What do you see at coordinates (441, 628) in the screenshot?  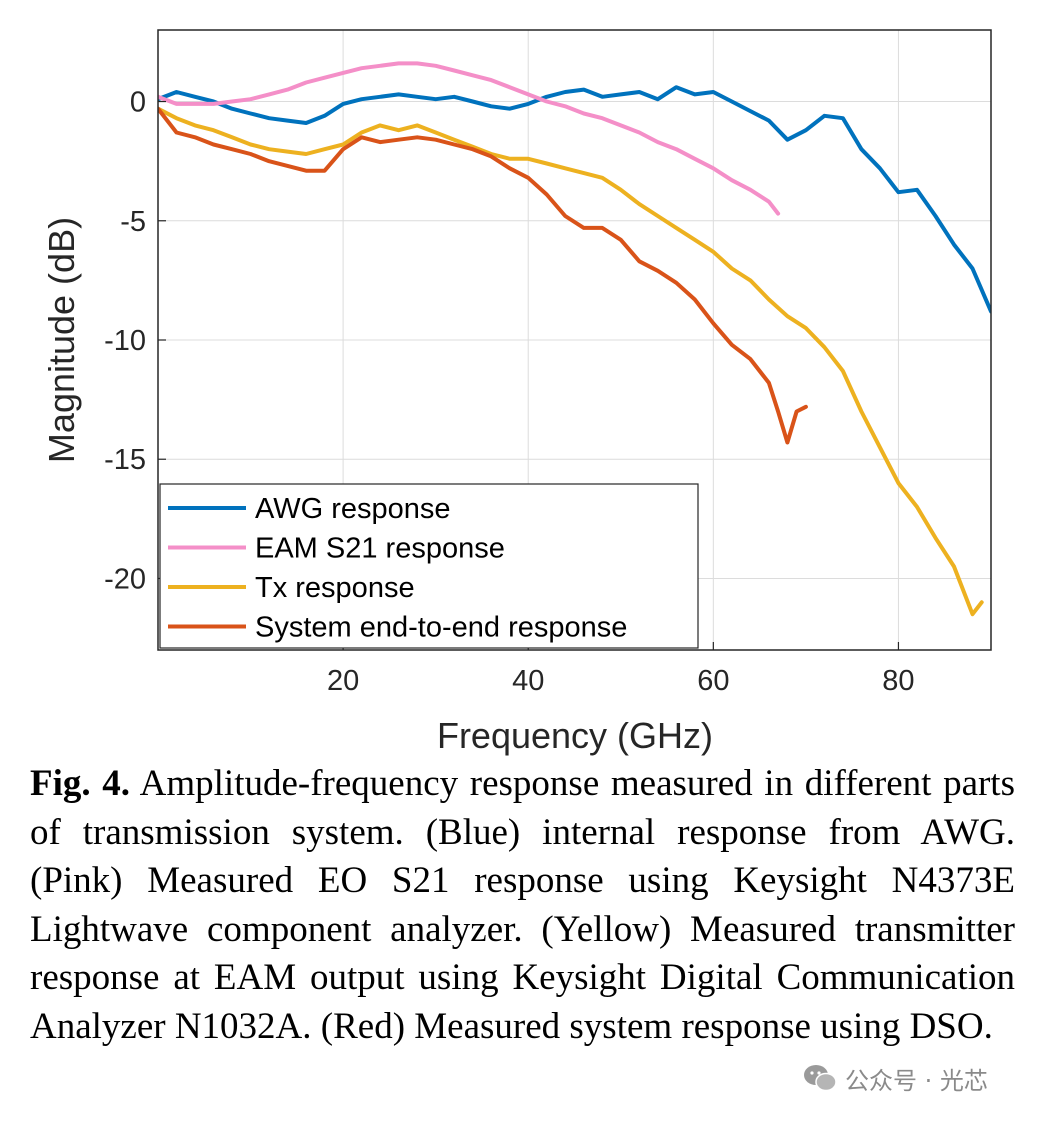 I see `legend-entry-4: System end-to-end response` at bounding box center [441, 628].